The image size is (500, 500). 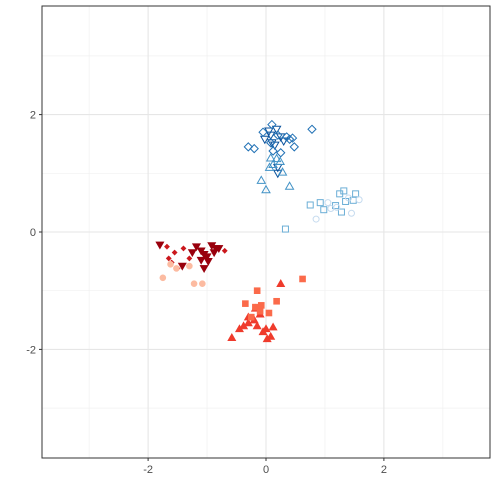 What do you see at coordinates (33, 116) in the screenshot?
I see `y-tick-label: 2` at bounding box center [33, 116].